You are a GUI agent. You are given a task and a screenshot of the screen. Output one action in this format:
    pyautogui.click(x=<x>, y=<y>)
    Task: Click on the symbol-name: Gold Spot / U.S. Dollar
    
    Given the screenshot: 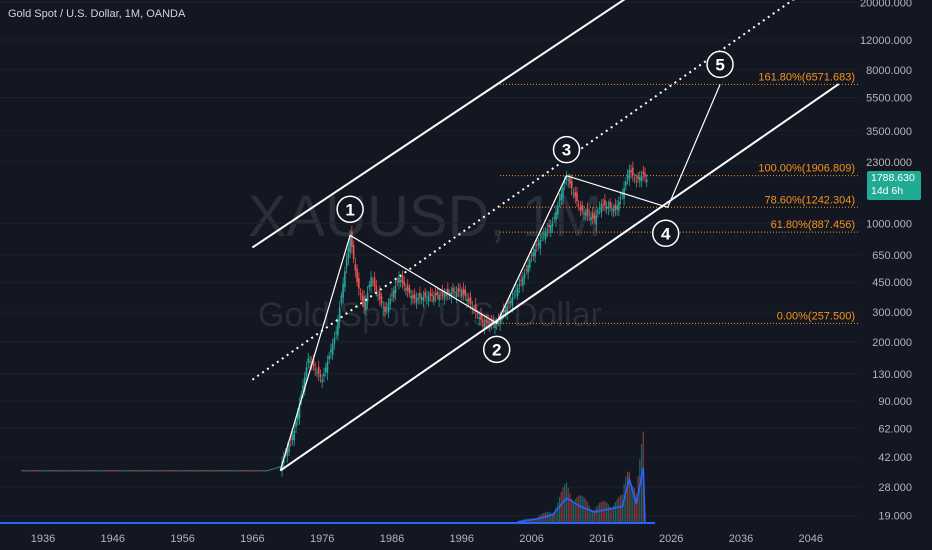 What is the action you would take?
    pyautogui.click(x=63, y=14)
    